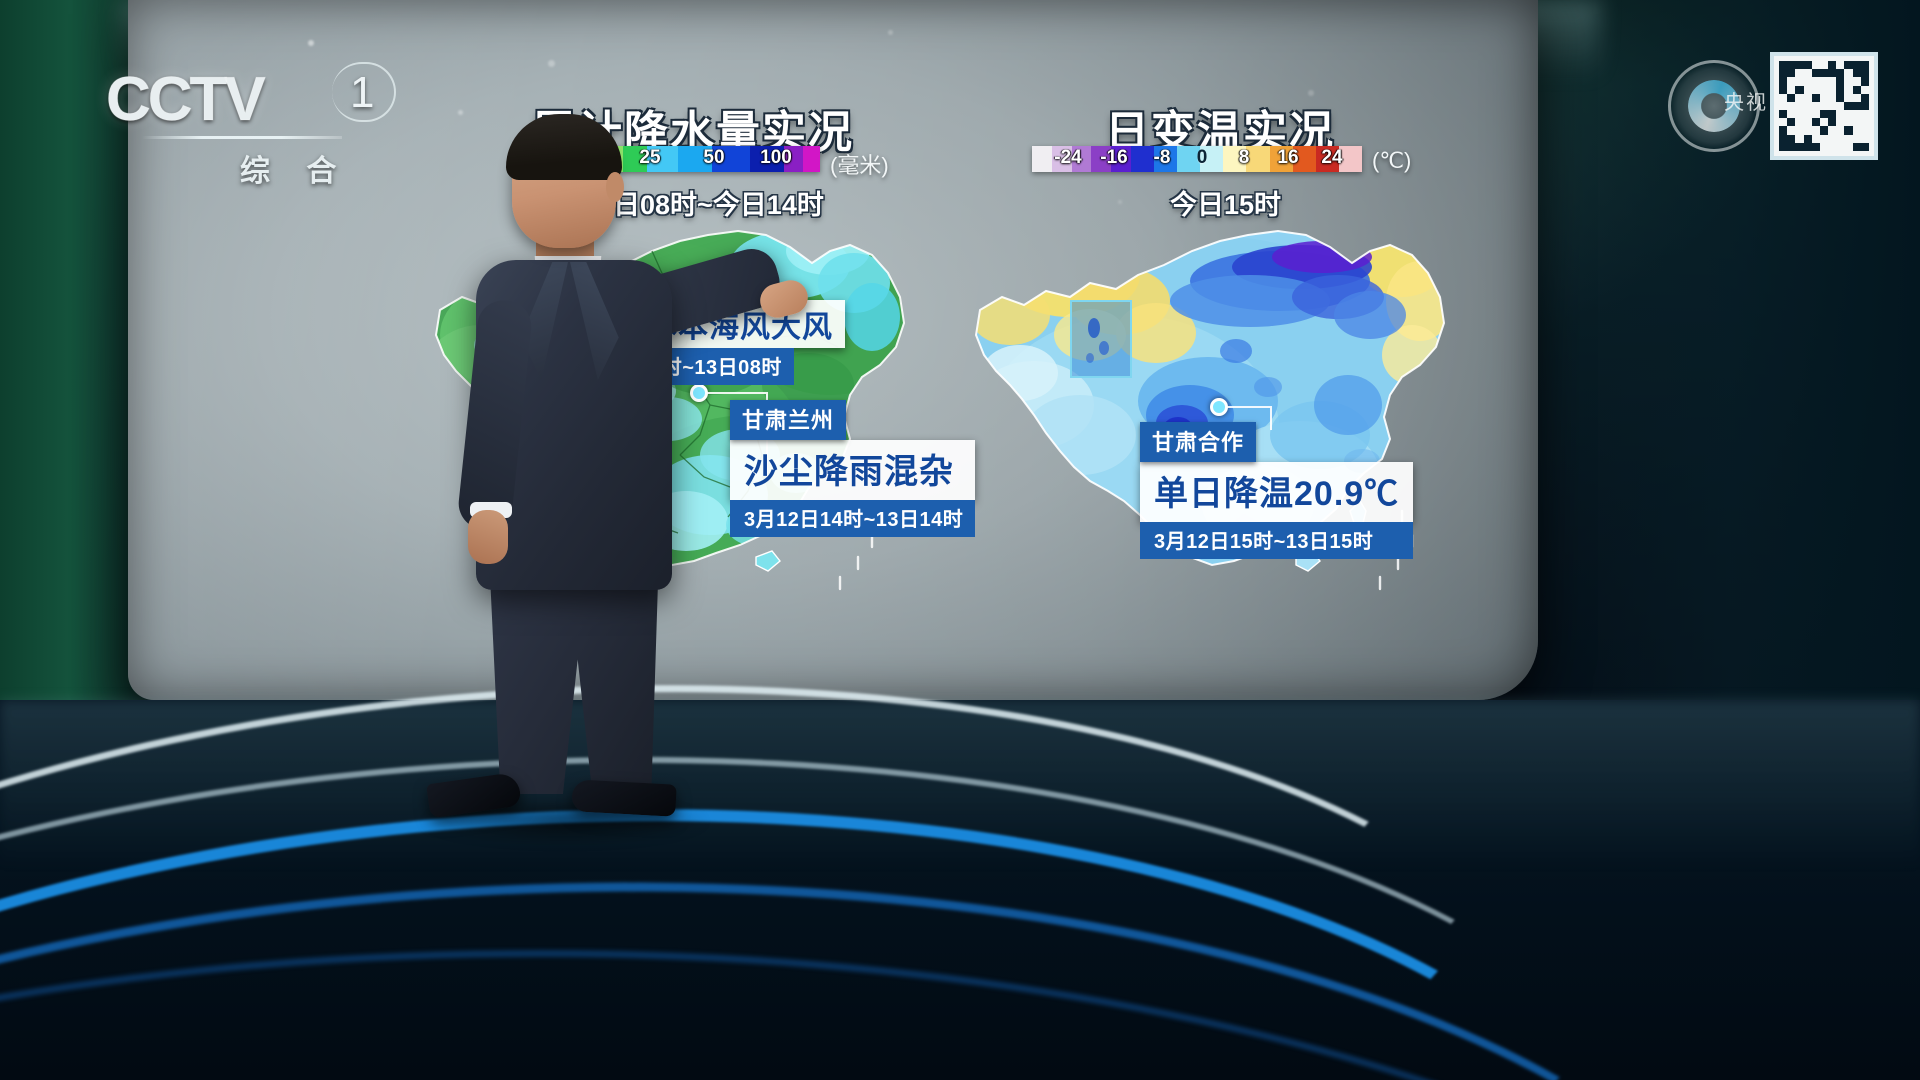 The height and width of the screenshot is (1080, 1920). Describe the element at coordinates (630, 477) in the screenshot. I see `weather-presenter` at that location.